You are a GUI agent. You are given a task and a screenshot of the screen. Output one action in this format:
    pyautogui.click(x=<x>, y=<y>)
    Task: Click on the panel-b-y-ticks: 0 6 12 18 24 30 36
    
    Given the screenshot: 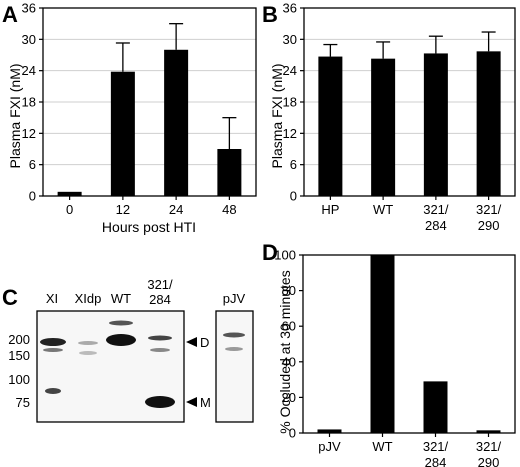 What is the action you would take?
    pyautogui.click(x=293, y=102)
    